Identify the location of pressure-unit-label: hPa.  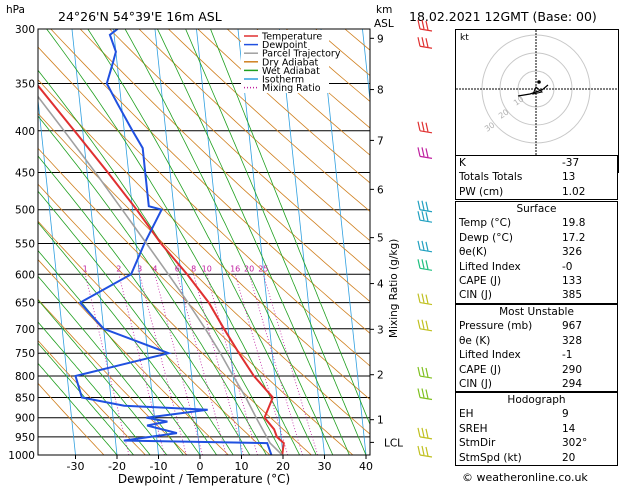
(15, 10).